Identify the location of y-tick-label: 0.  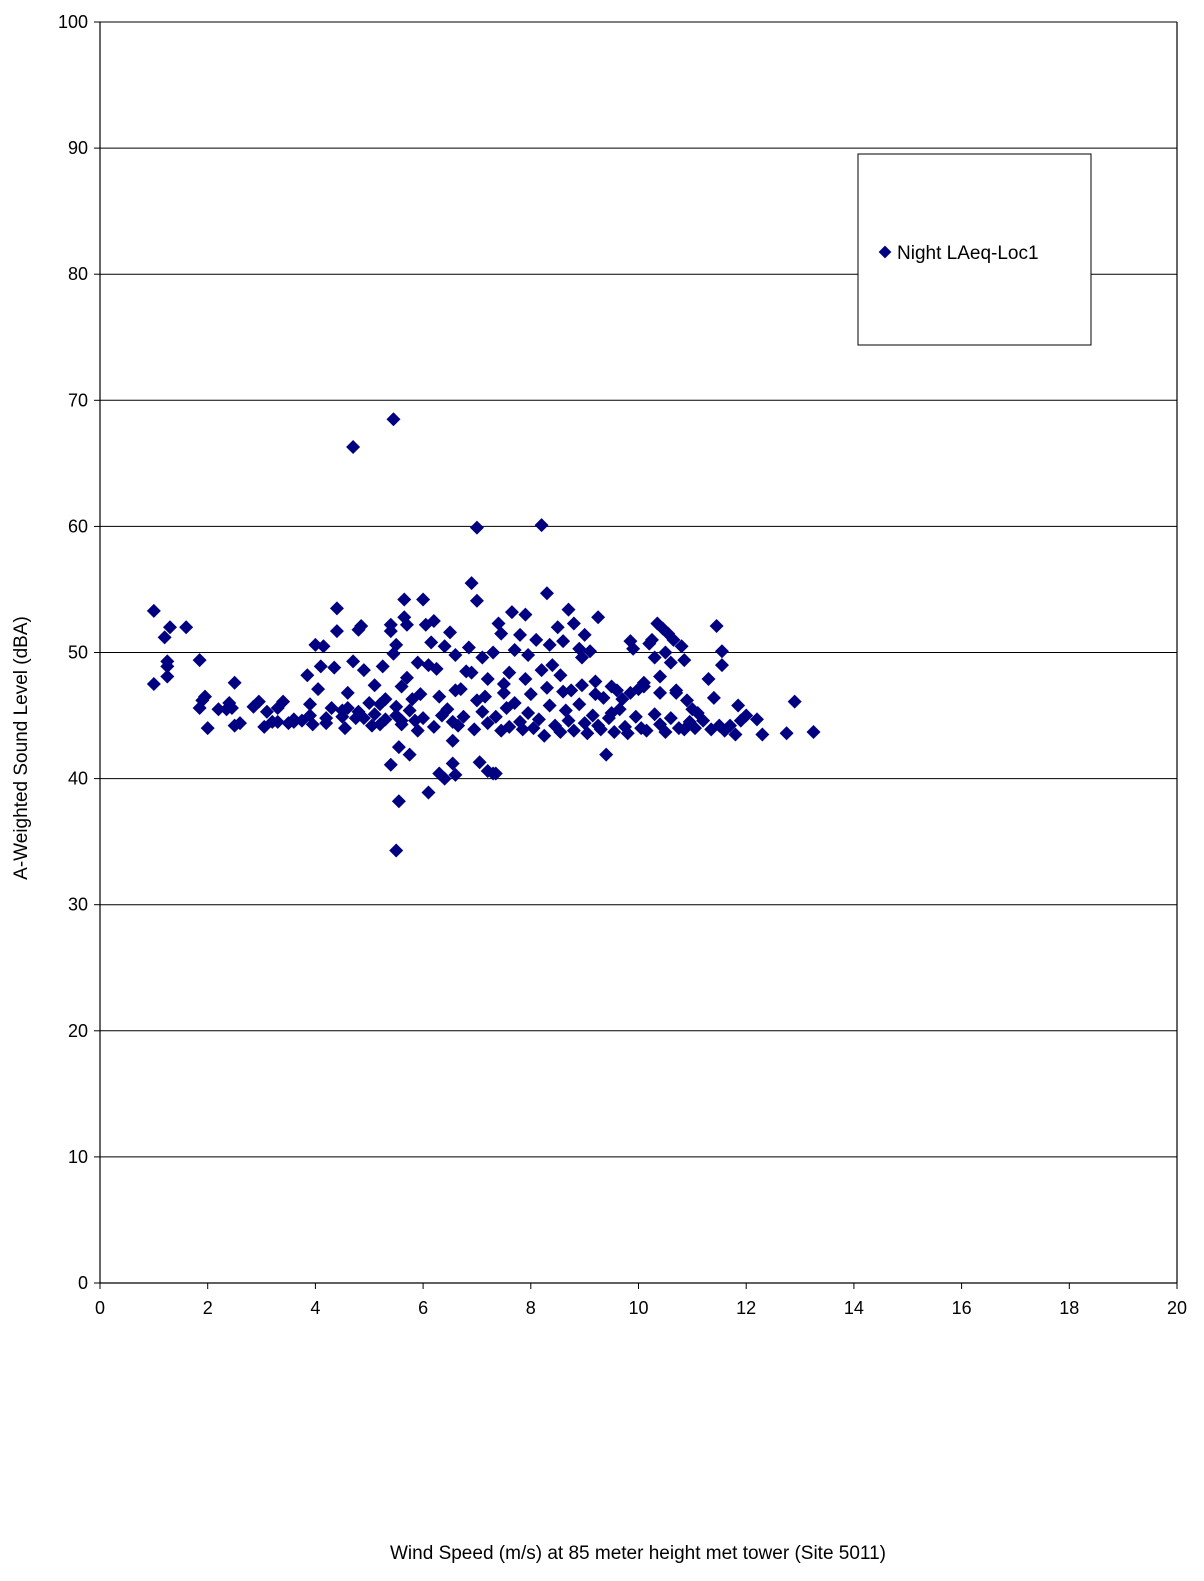
(83, 1283).